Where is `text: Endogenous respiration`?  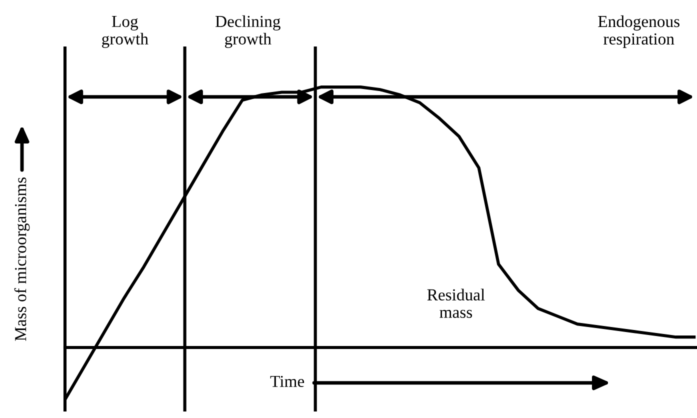
text: Endogenous respiration is located at coordinates (639, 31).